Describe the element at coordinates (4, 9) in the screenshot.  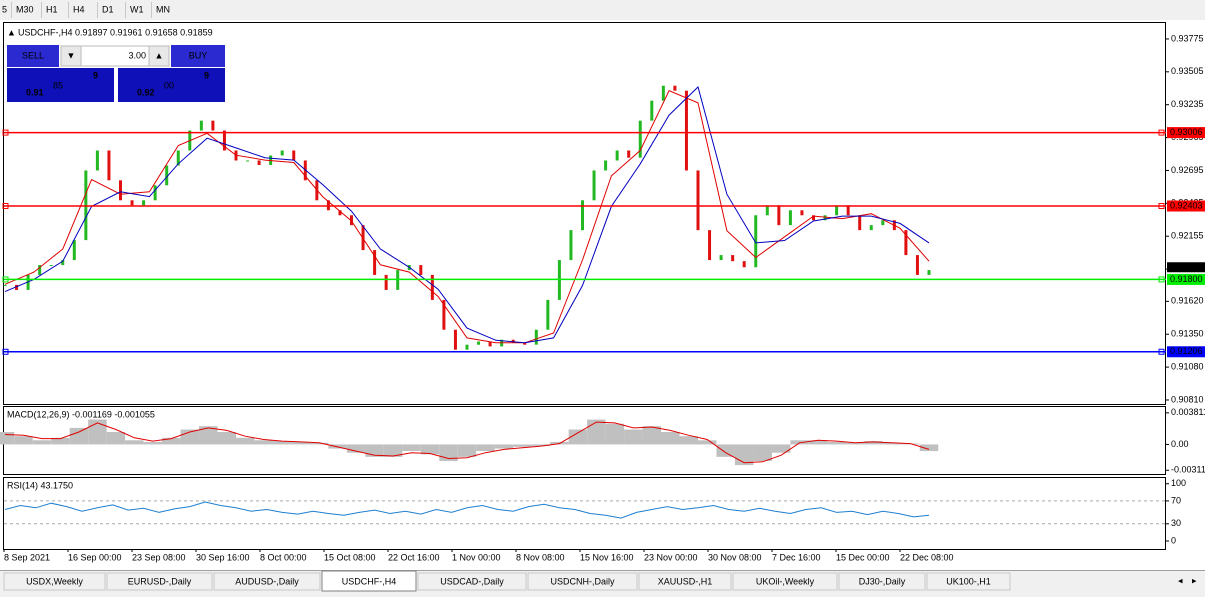
I see `timeframe-button: 5` at that location.